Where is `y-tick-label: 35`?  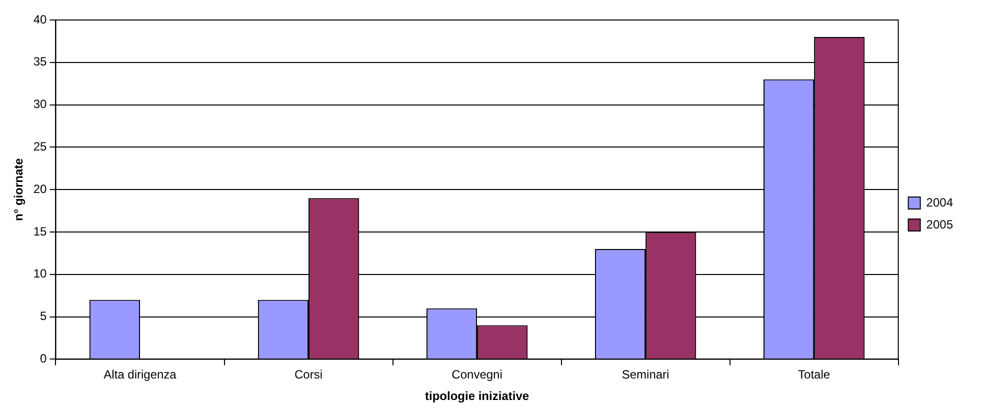 y-tick-label: 35 is located at coordinates (40, 61).